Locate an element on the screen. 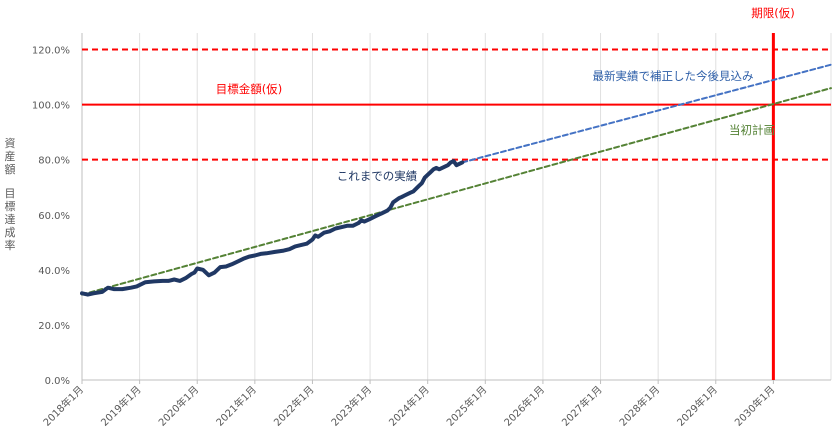 The image size is (839, 447). y-tick-label: 20.0% is located at coordinates (54, 326).